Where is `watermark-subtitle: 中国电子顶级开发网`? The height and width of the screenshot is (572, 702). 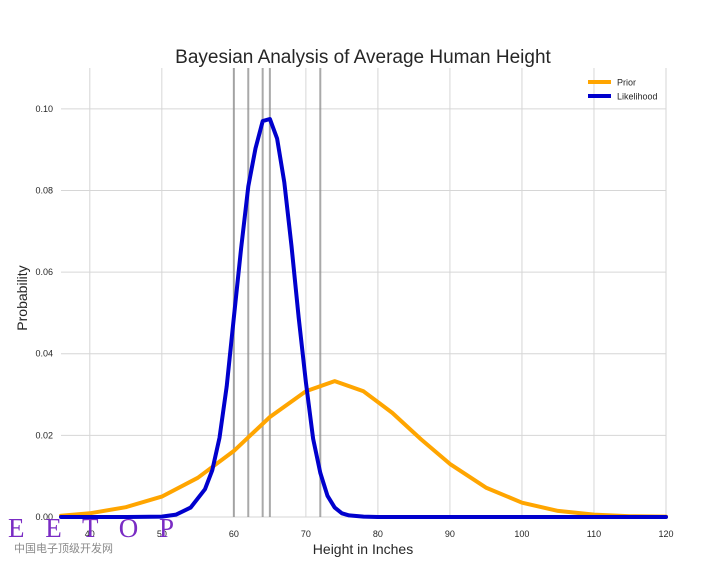
watermark-subtitle: 中国电子顶级开发网 is located at coordinates (63, 548).